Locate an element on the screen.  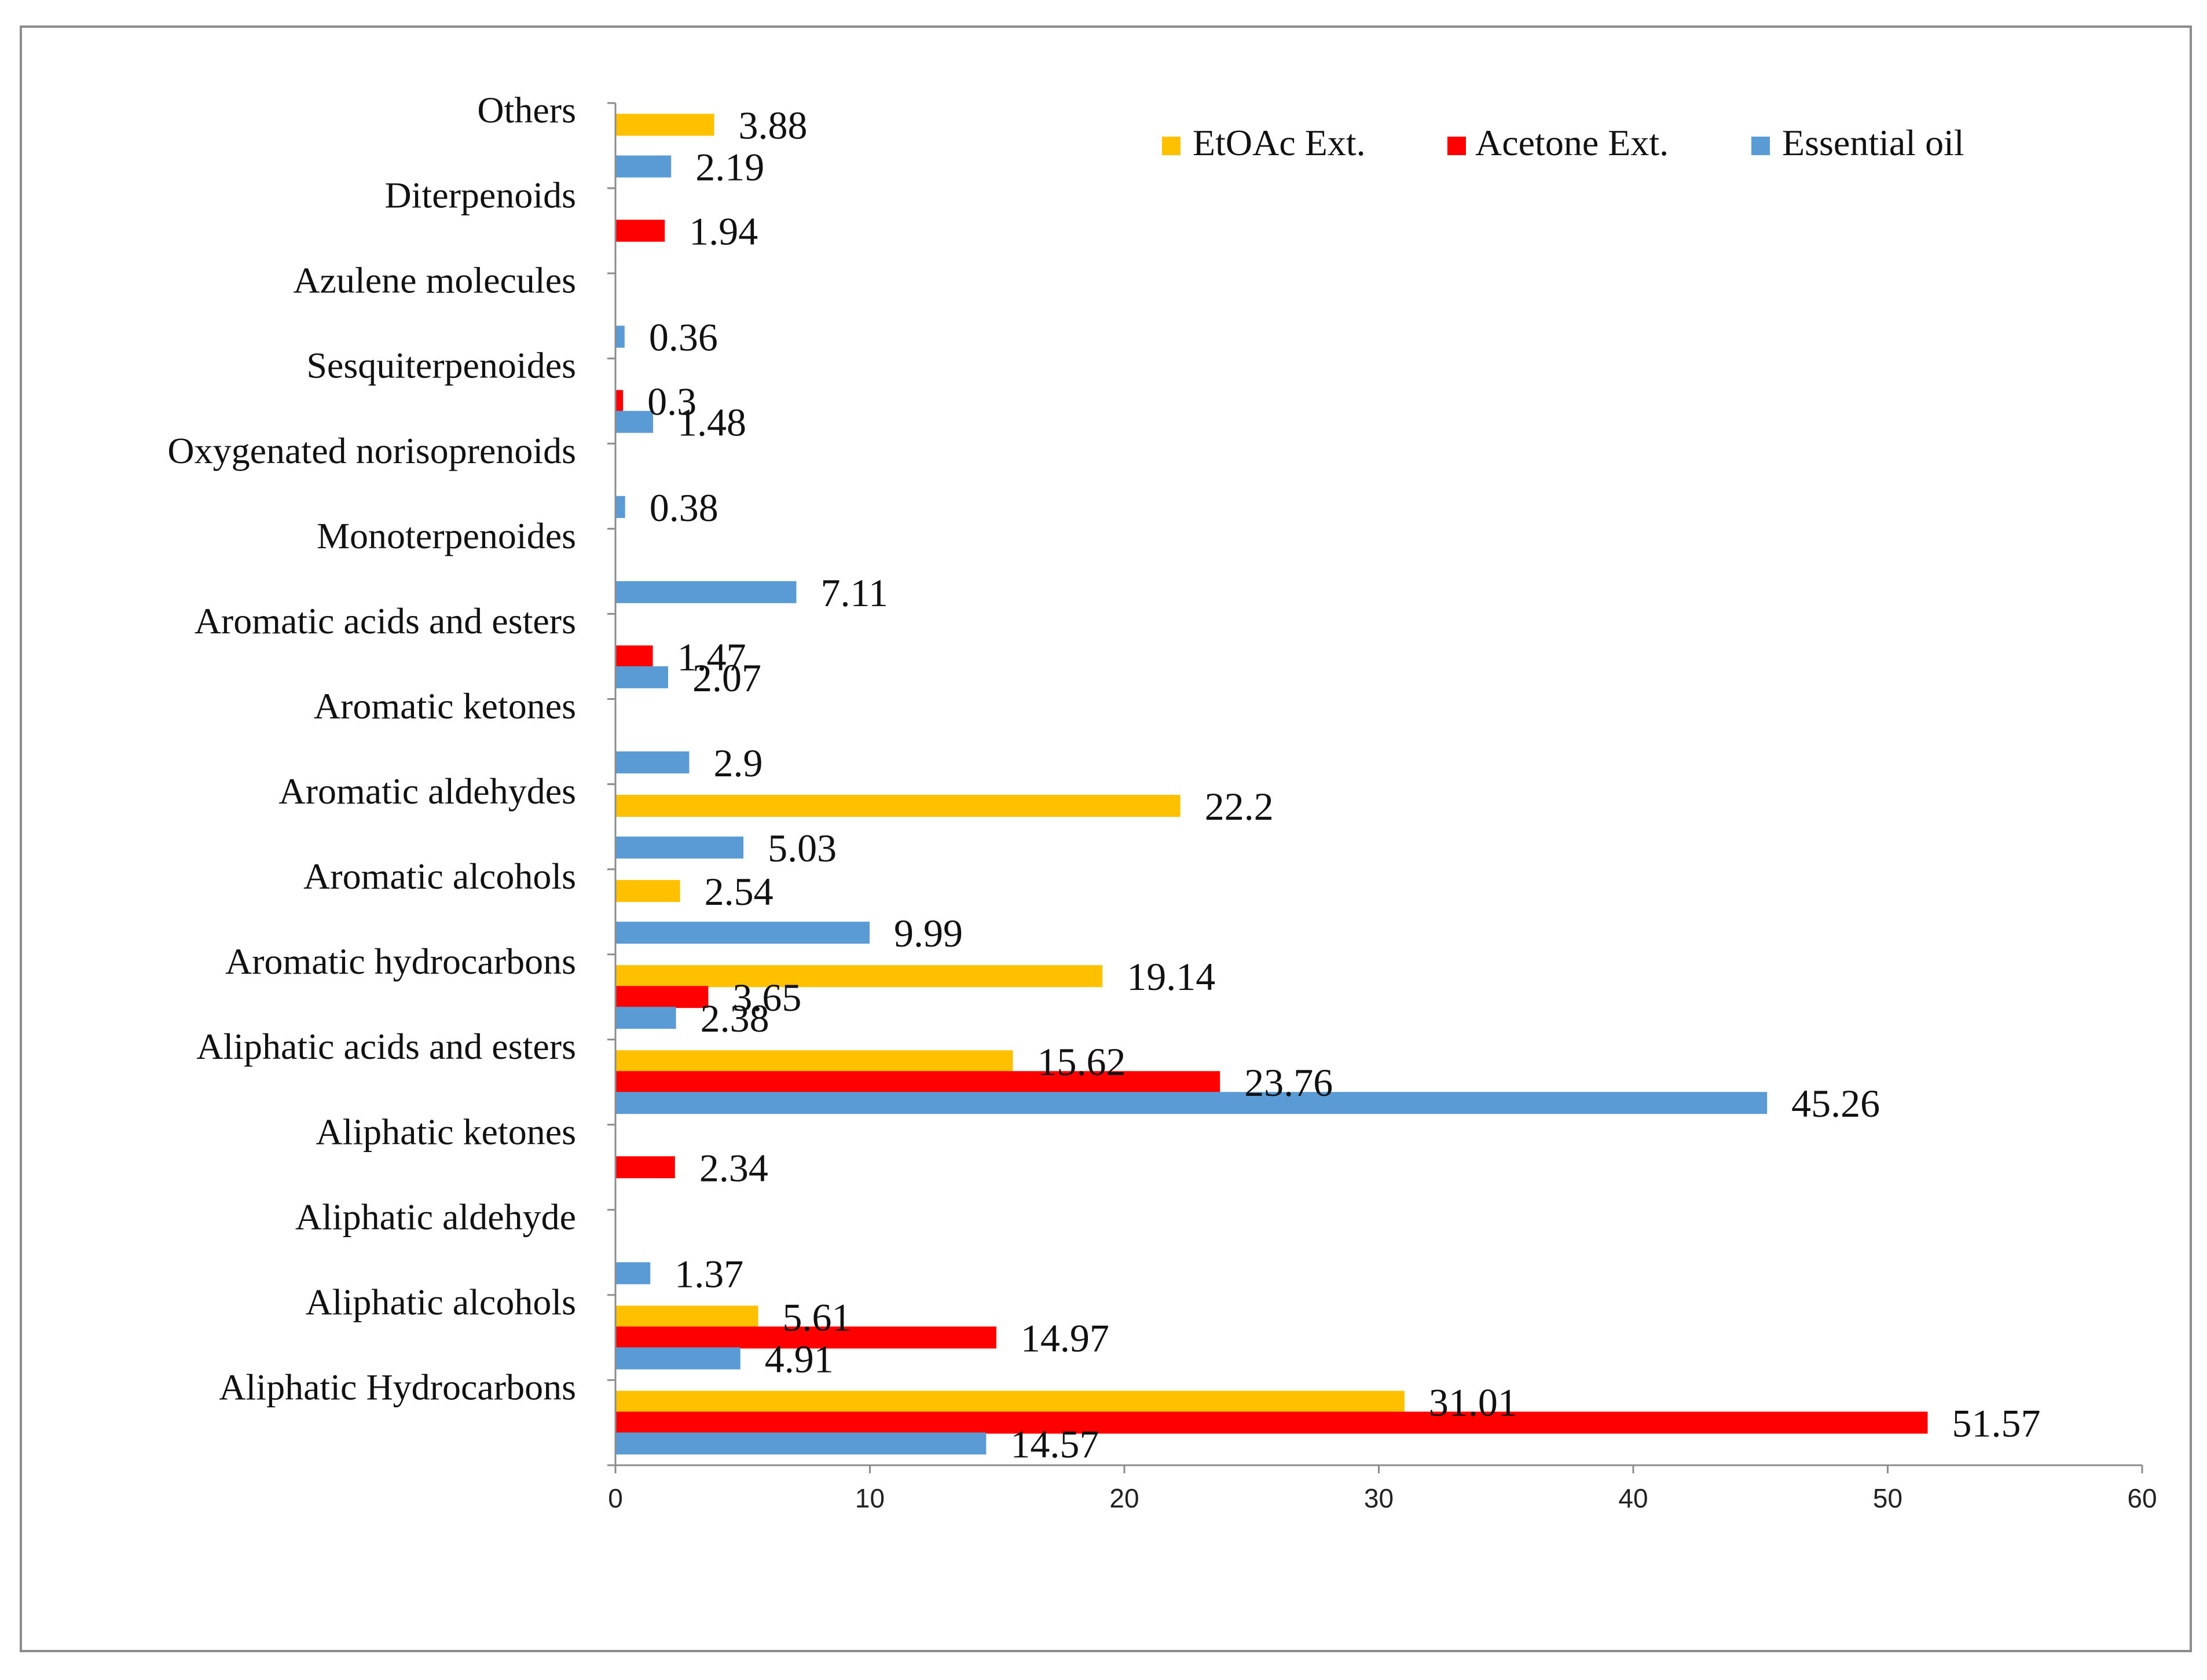
value-label-acetone-ext-aliphatic-ketones: 2.34 is located at coordinates (733, 1168).